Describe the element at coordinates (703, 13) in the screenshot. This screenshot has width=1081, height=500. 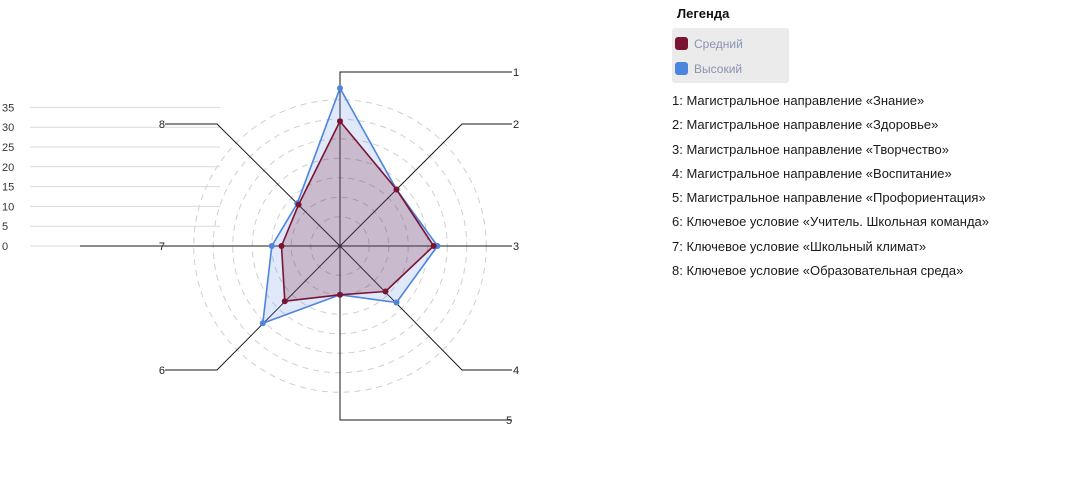
I see `legend-title: Легенда` at that location.